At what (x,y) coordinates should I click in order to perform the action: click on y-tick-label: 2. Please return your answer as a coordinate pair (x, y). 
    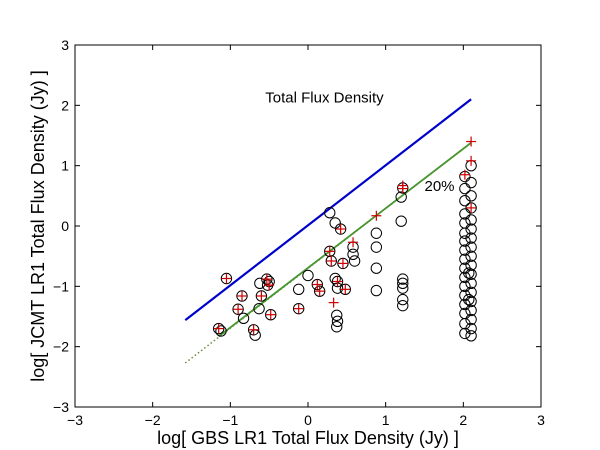
    Looking at the image, I should click on (65, 105).